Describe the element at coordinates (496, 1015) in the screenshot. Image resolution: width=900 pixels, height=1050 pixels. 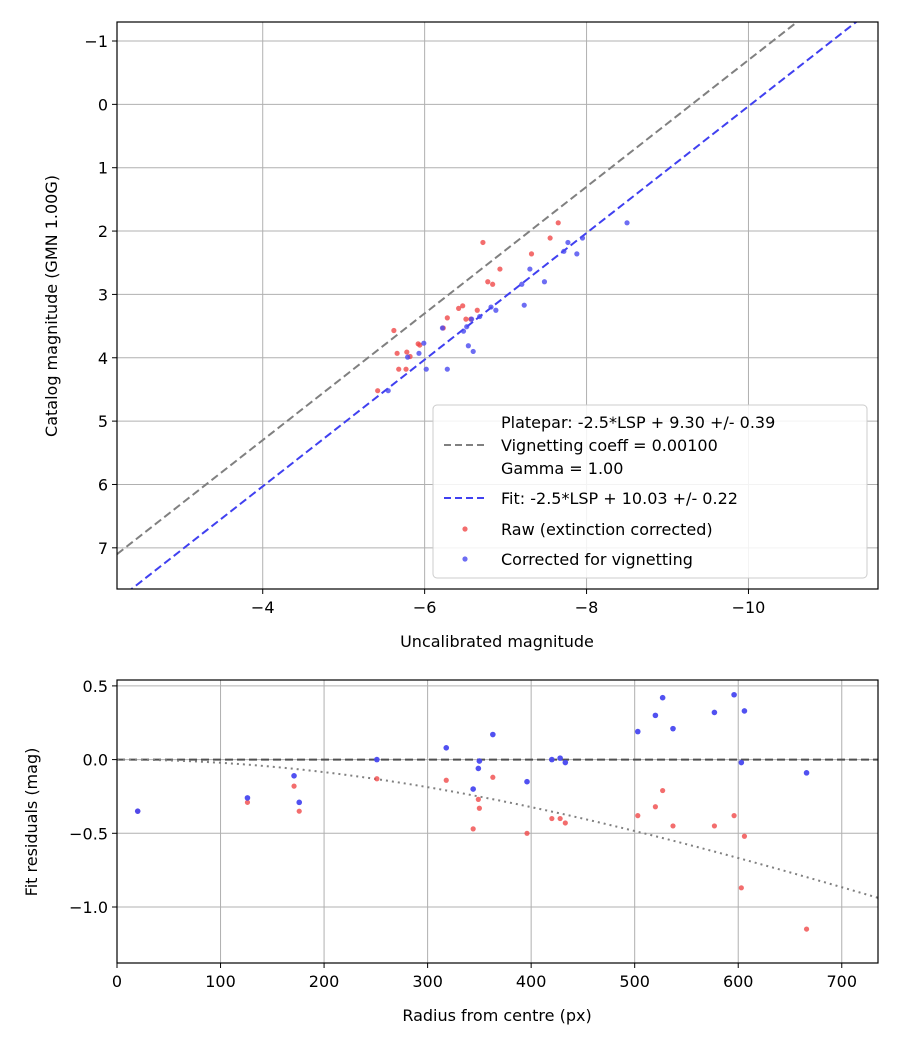
I see `residuals-plot-x-label: Radius from centre (px)` at that location.